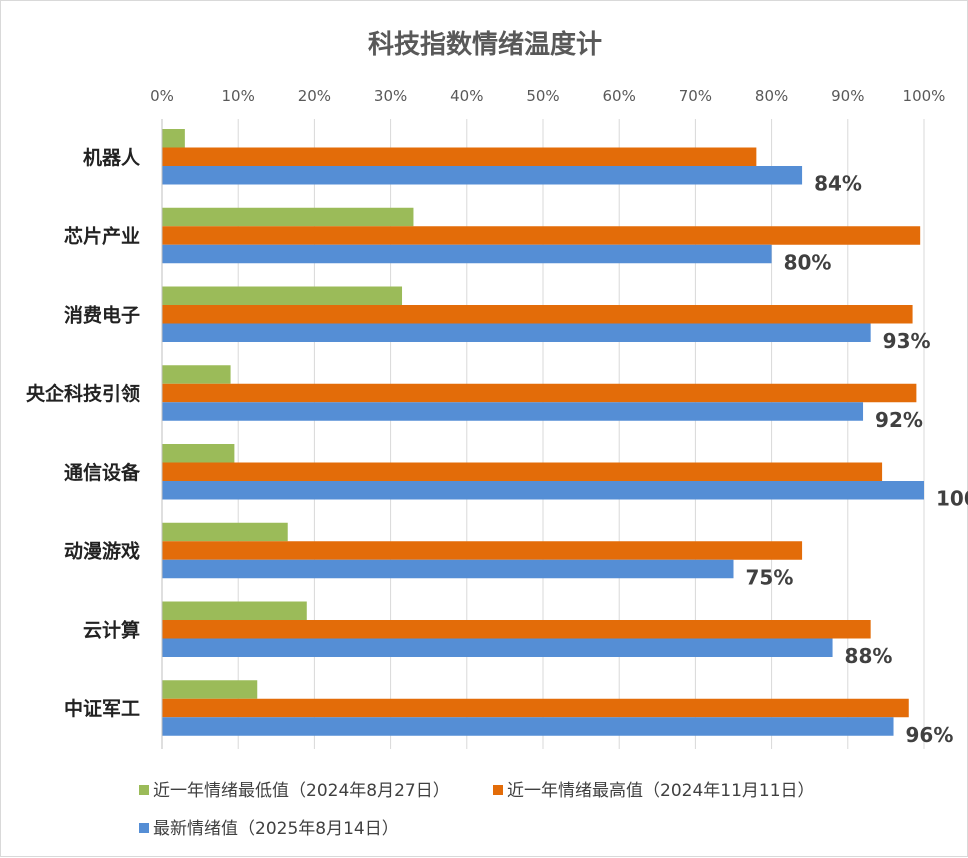  I want to click on data-label: 100%, so click(952, 499).